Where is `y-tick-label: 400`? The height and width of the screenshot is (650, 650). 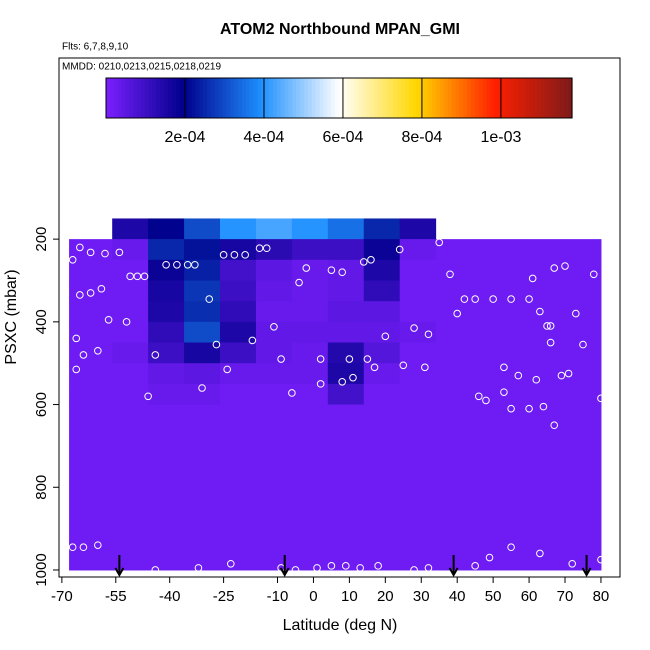
y-tick-label: 400 is located at coordinates (41, 321).